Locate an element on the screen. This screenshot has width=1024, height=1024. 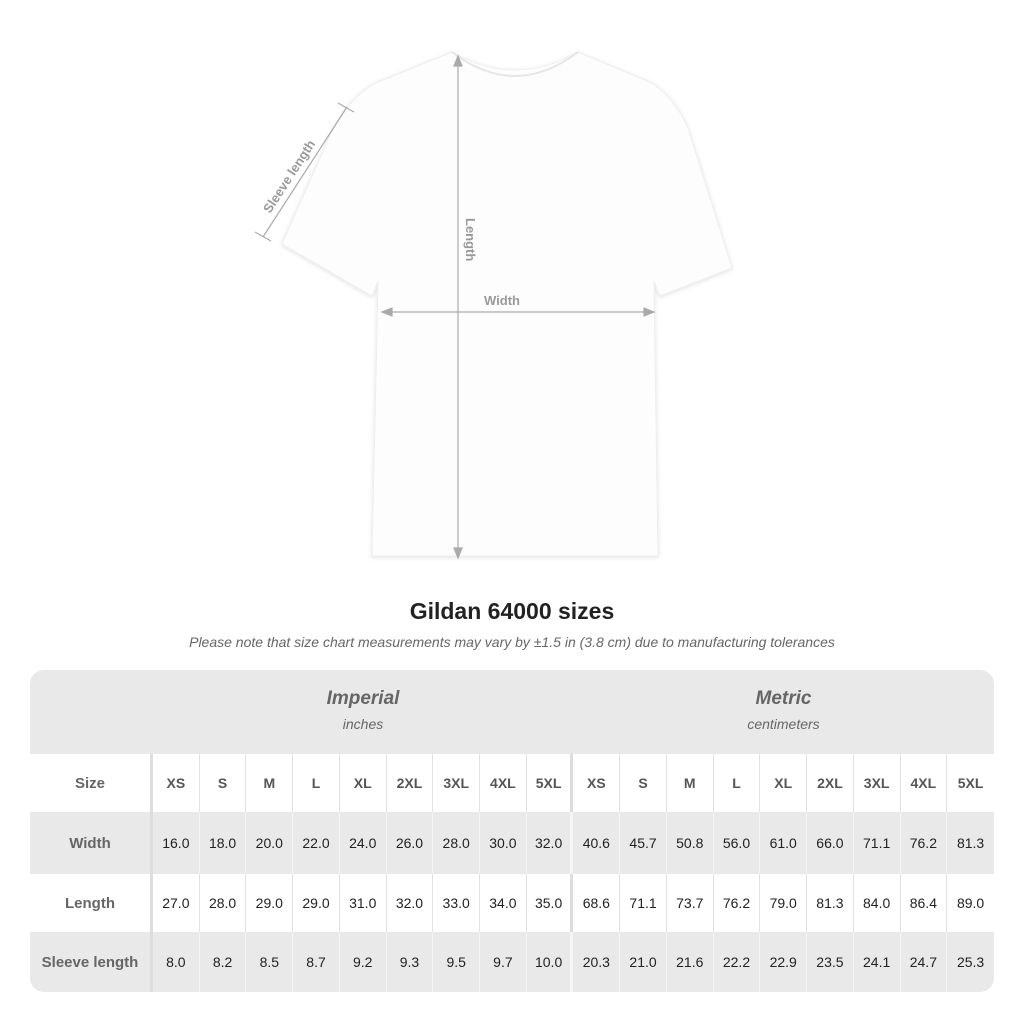
value-cell: 61.0 is located at coordinates (784, 843).